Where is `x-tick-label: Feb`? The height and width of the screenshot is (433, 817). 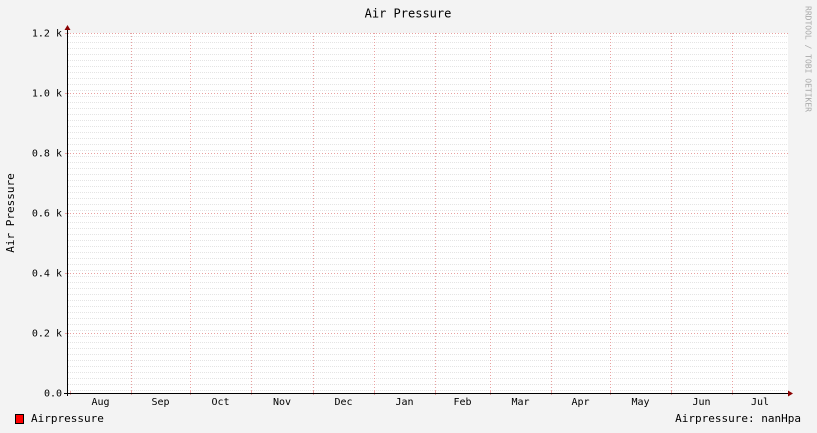
x-tick-label: Feb is located at coordinates (462, 402).